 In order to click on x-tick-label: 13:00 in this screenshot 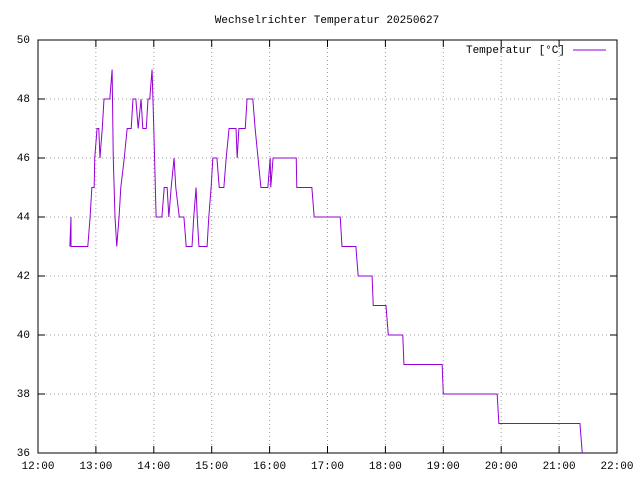, I will do `click(95, 467)`.